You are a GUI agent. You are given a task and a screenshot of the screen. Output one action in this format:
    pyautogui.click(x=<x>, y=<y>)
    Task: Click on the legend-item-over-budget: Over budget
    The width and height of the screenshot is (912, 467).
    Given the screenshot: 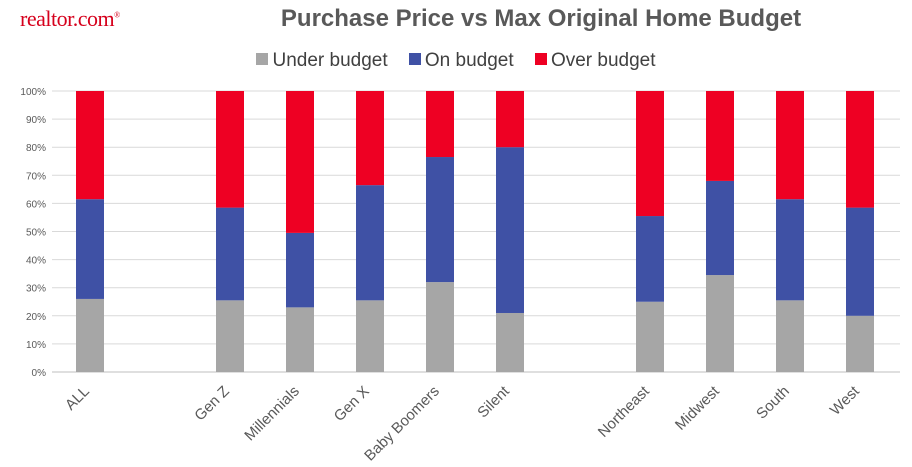 What is the action you would take?
    pyautogui.click(x=595, y=61)
    